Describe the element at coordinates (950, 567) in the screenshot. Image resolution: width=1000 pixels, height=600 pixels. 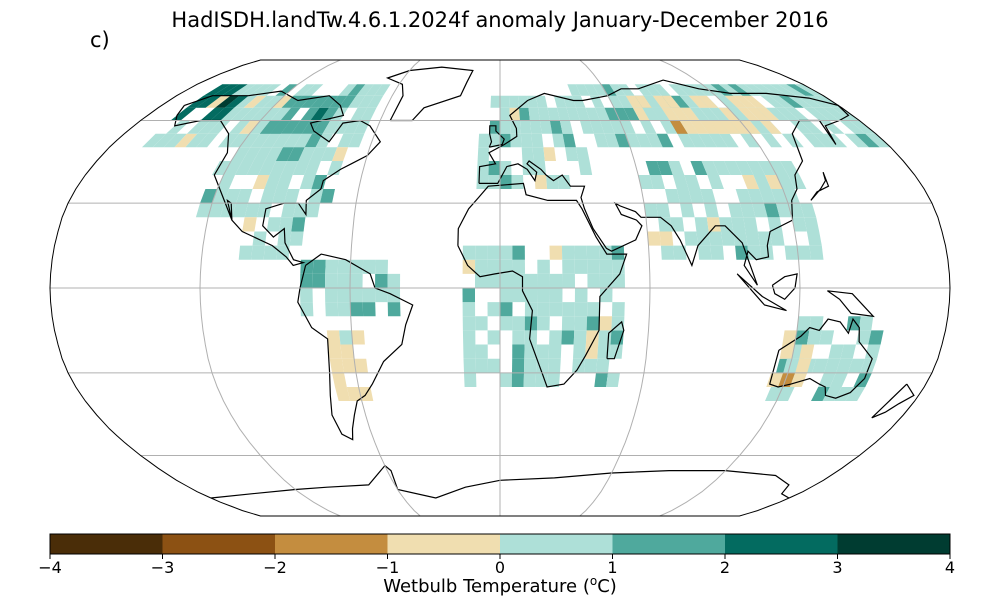
I see `colorbar-tick-label: 4` at that location.